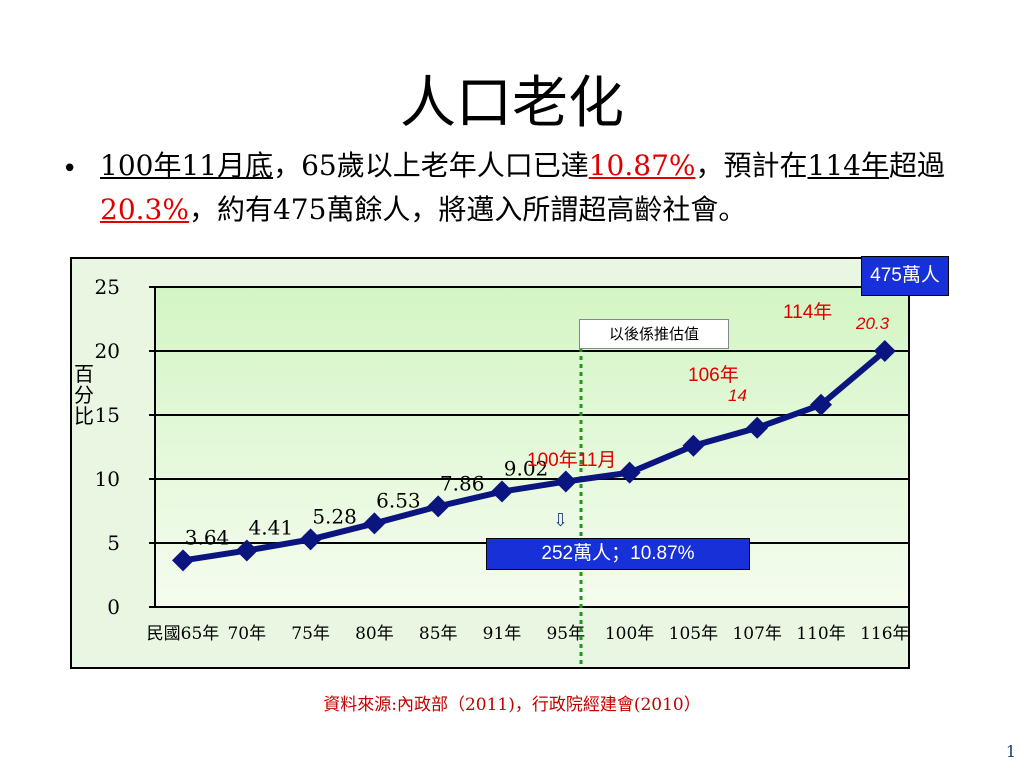  What do you see at coordinates (431, 165) in the screenshot?
I see `bullet-text-2: ，65歲以上老年人口已達` at bounding box center [431, 165].